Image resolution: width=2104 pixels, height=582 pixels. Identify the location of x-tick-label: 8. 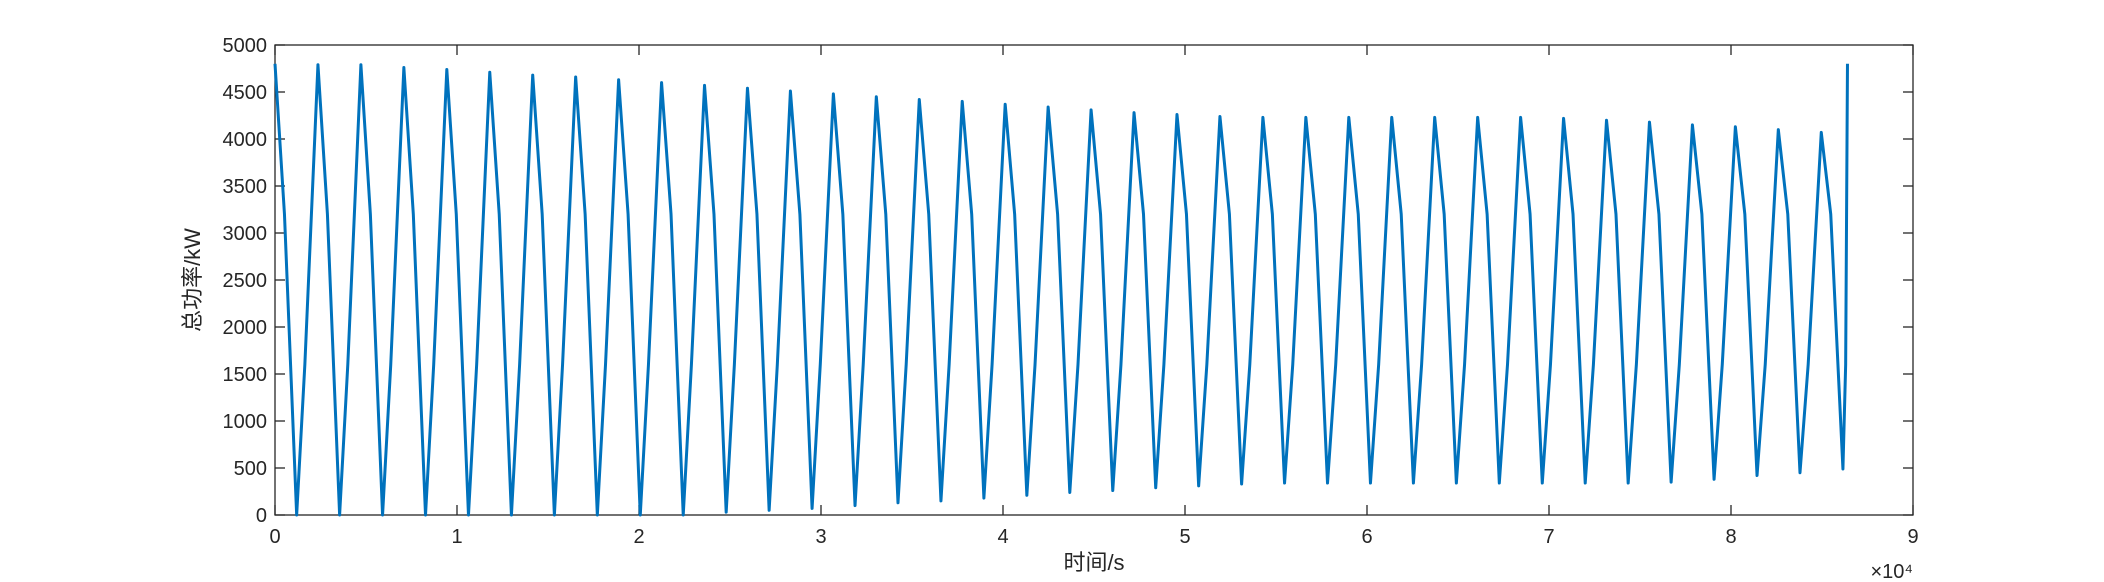
(1730, 537).